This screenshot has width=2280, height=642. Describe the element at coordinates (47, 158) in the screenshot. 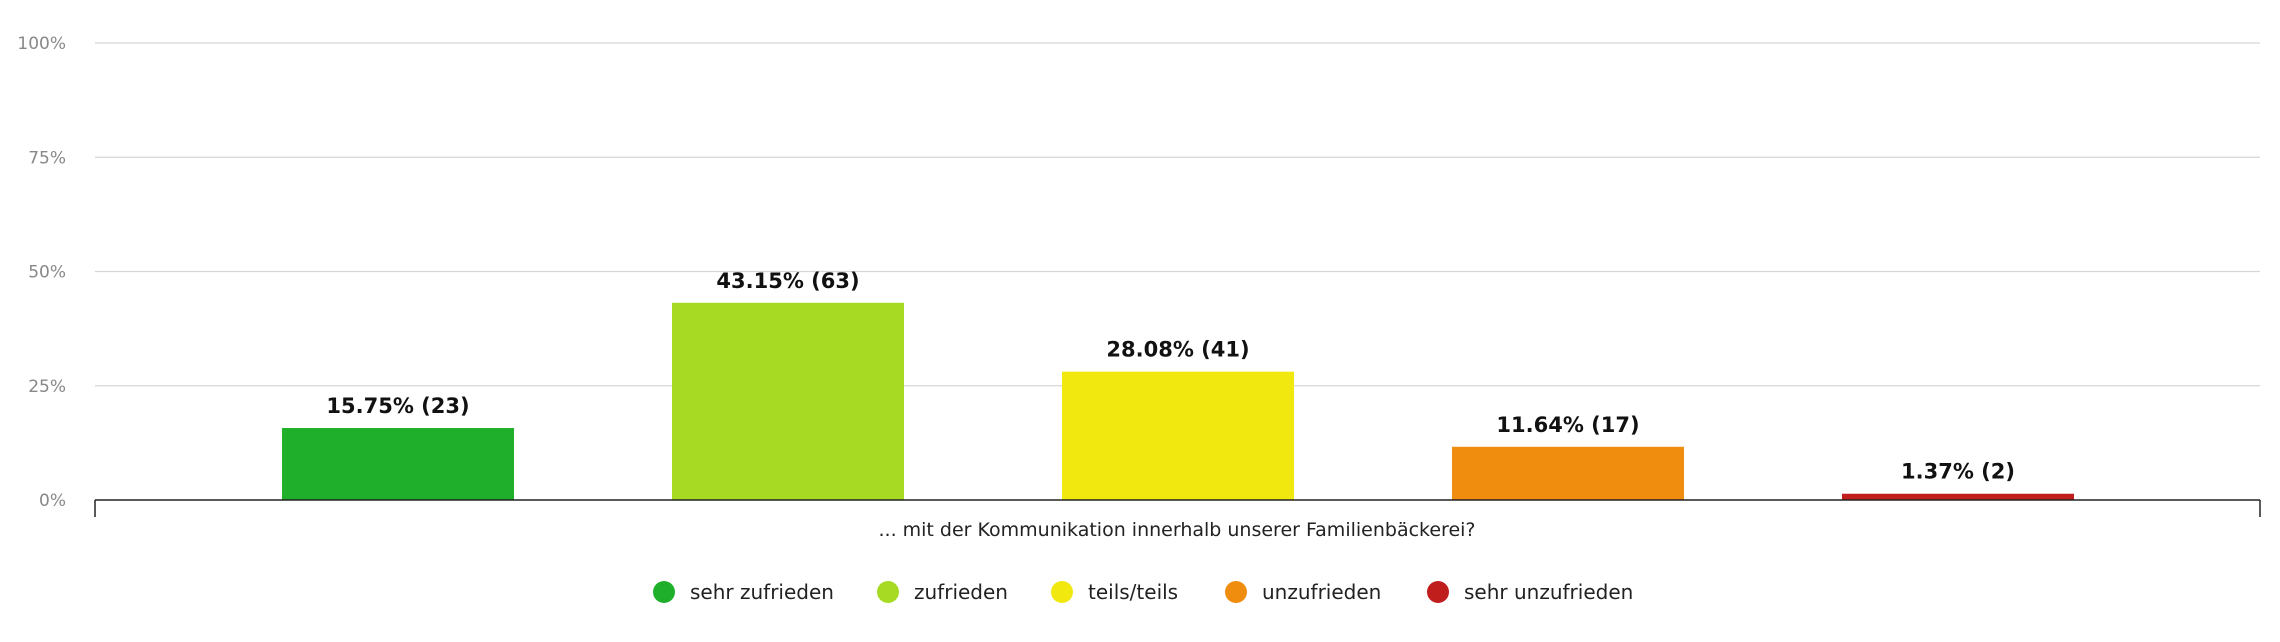

I see `y-tick-label: 75%` at that location.